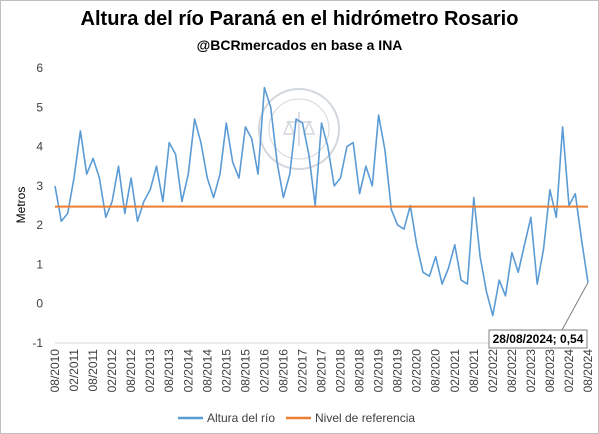 Image resolution: width=599 pixels, height=434 pixels. Describe the element at coordinates (39, 147) in the screenshot. I see `y-tick-label: 4` at that location.